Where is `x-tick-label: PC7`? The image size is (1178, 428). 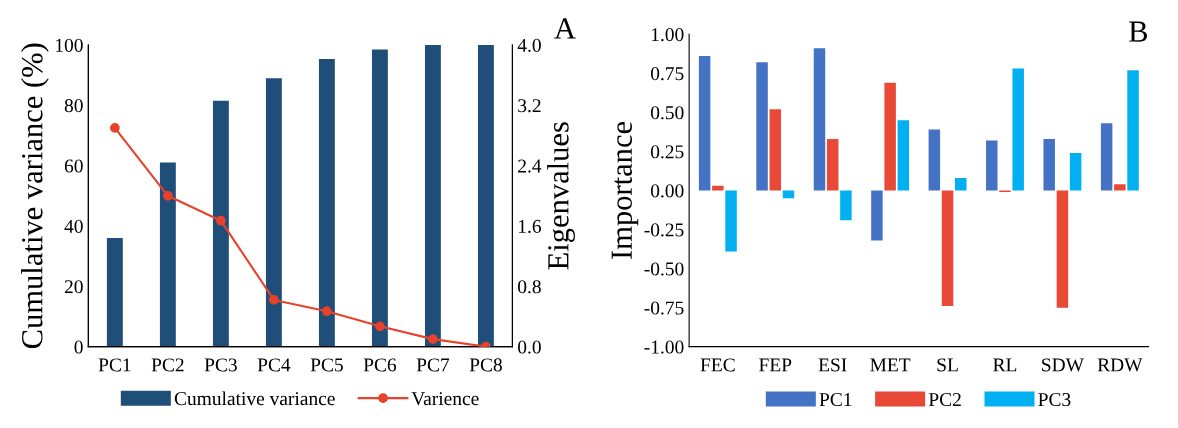
x-tick-label: PC7 is located at coordinates (433, 365).